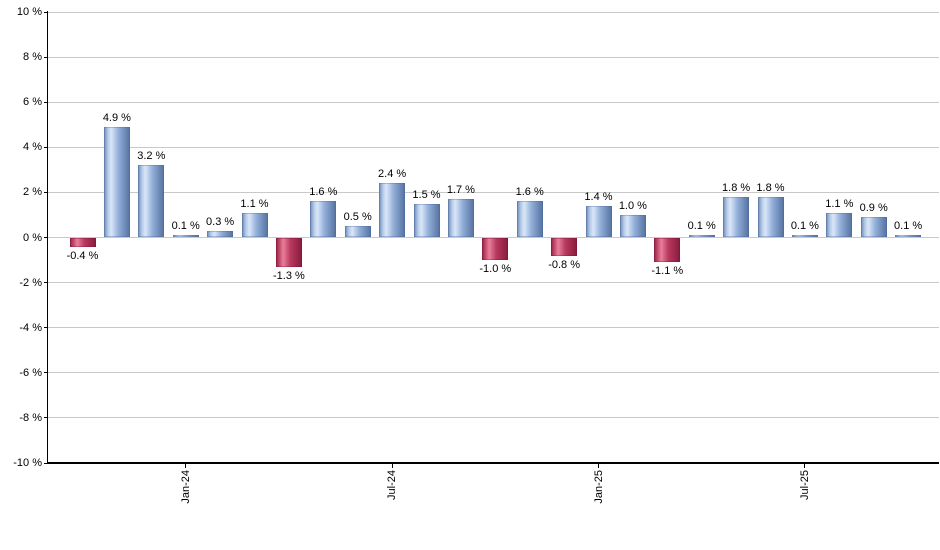  I want to click on y-axis-label: 2 %, so click(32, 192).